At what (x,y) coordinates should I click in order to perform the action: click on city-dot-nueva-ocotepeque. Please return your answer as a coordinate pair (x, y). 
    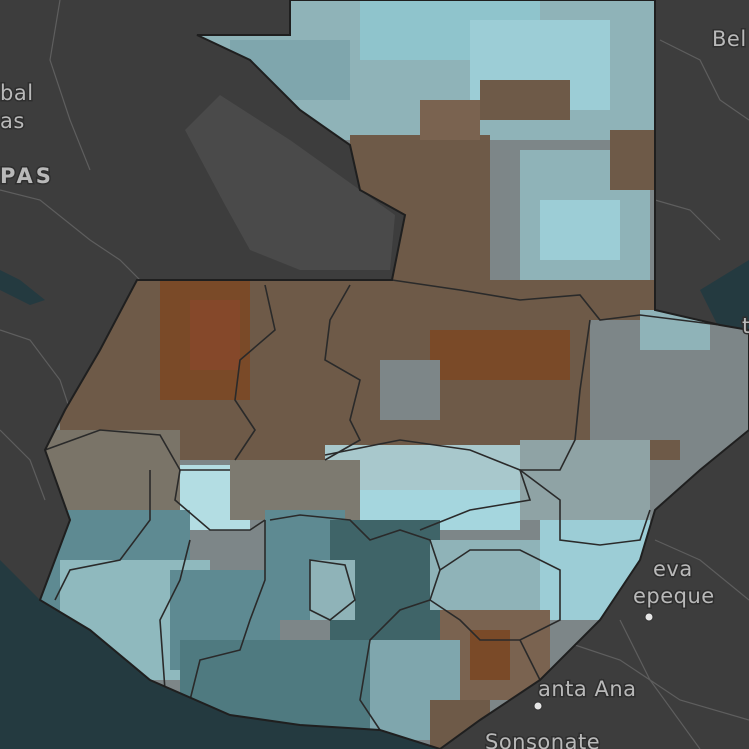
    Looking at the image, I should click on (649, 617).